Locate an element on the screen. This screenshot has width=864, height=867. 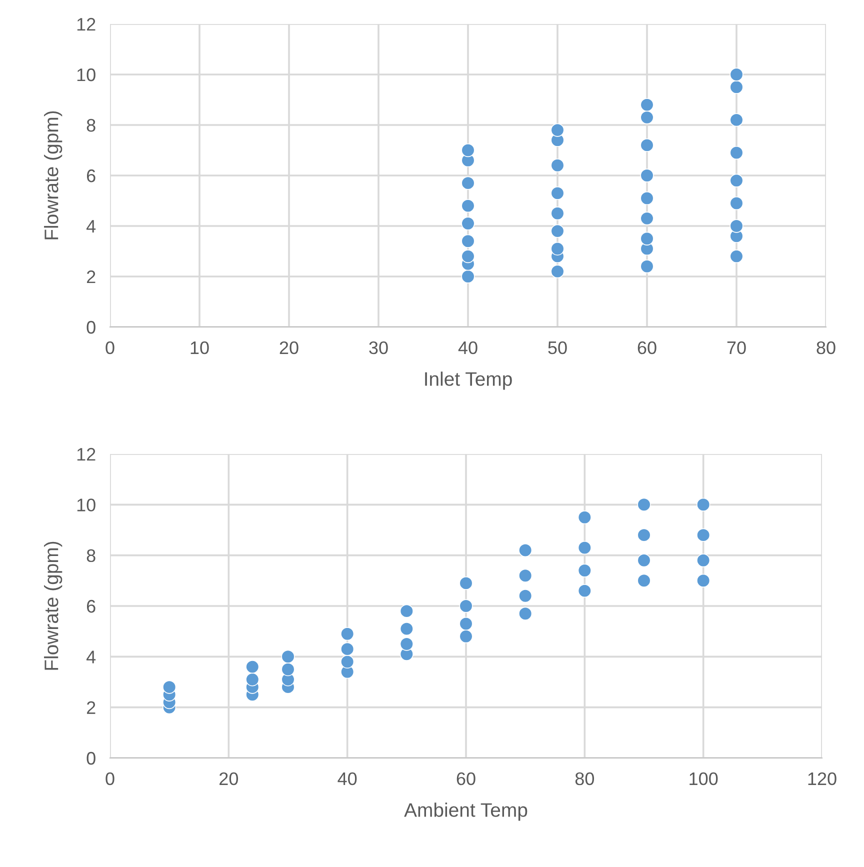
x-tick-label: 50 is located at coordinates (557, 347).